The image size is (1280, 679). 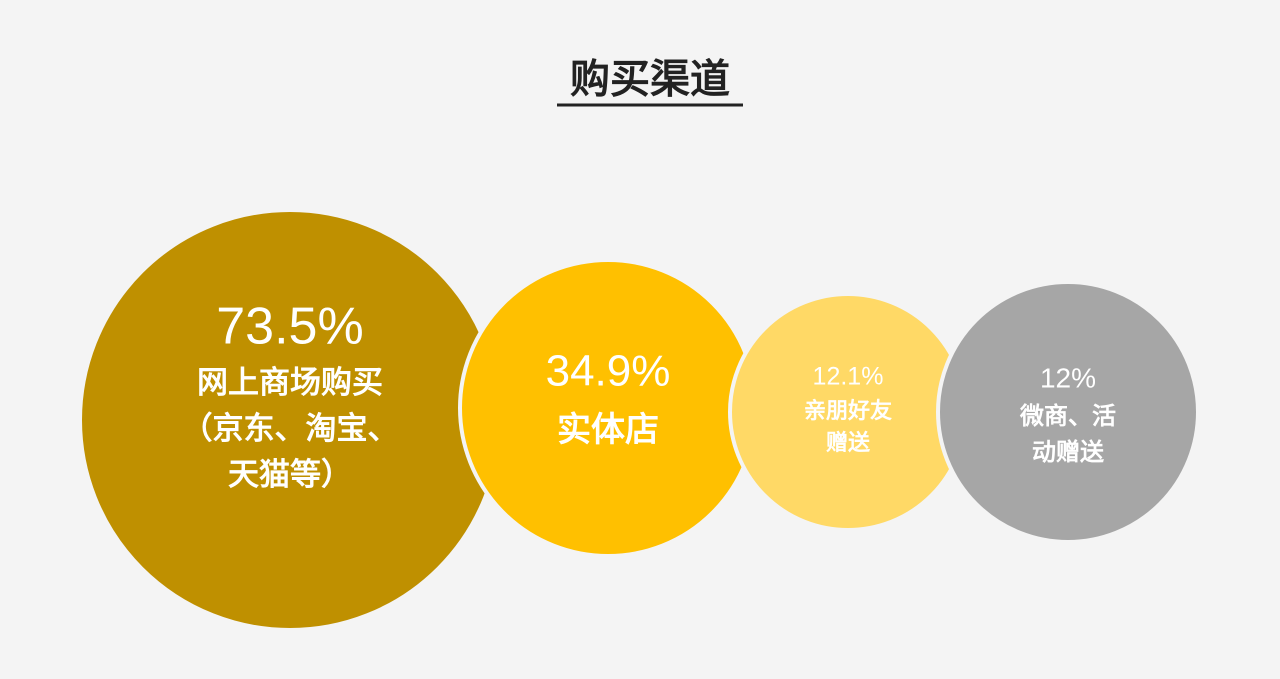 What do you see at coordinates (1067, 434) in the screenshot?
I see `category-label: 微商、活动赠送` at bounding box center [1067, 434].